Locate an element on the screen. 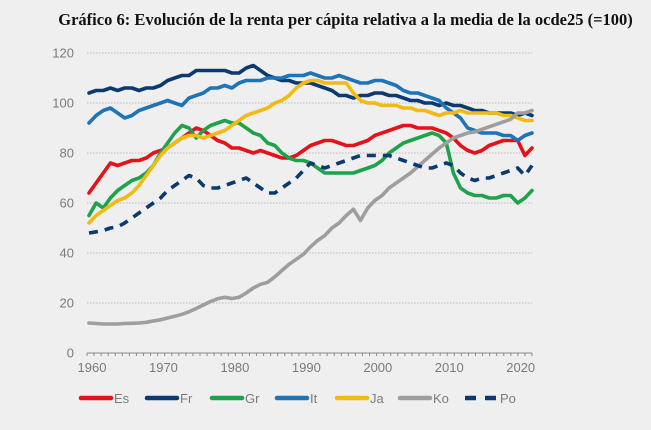  legend-item-it: It is located at coordinates (296, 398).